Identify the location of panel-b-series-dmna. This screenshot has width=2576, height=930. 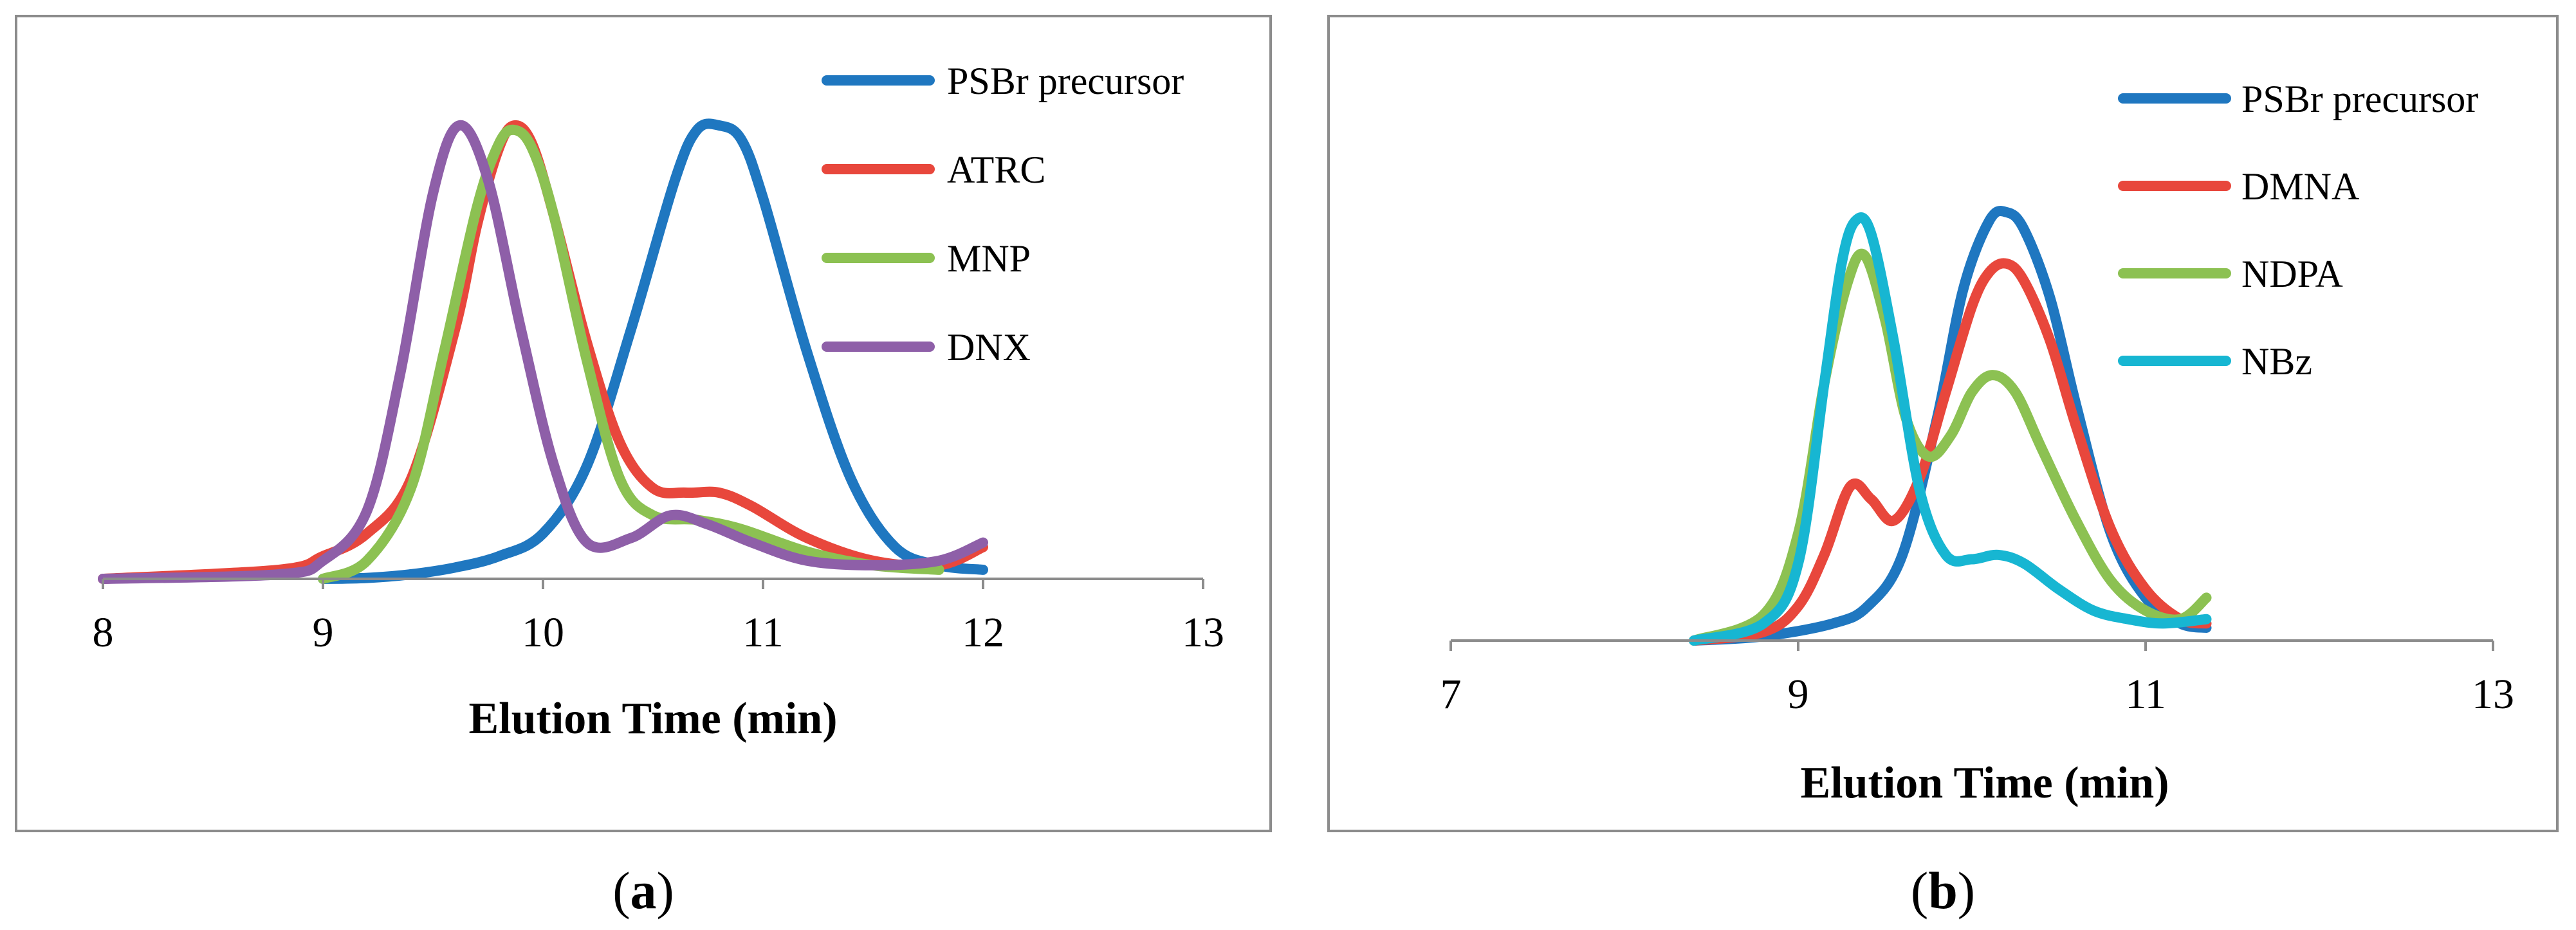
(1950, 452).